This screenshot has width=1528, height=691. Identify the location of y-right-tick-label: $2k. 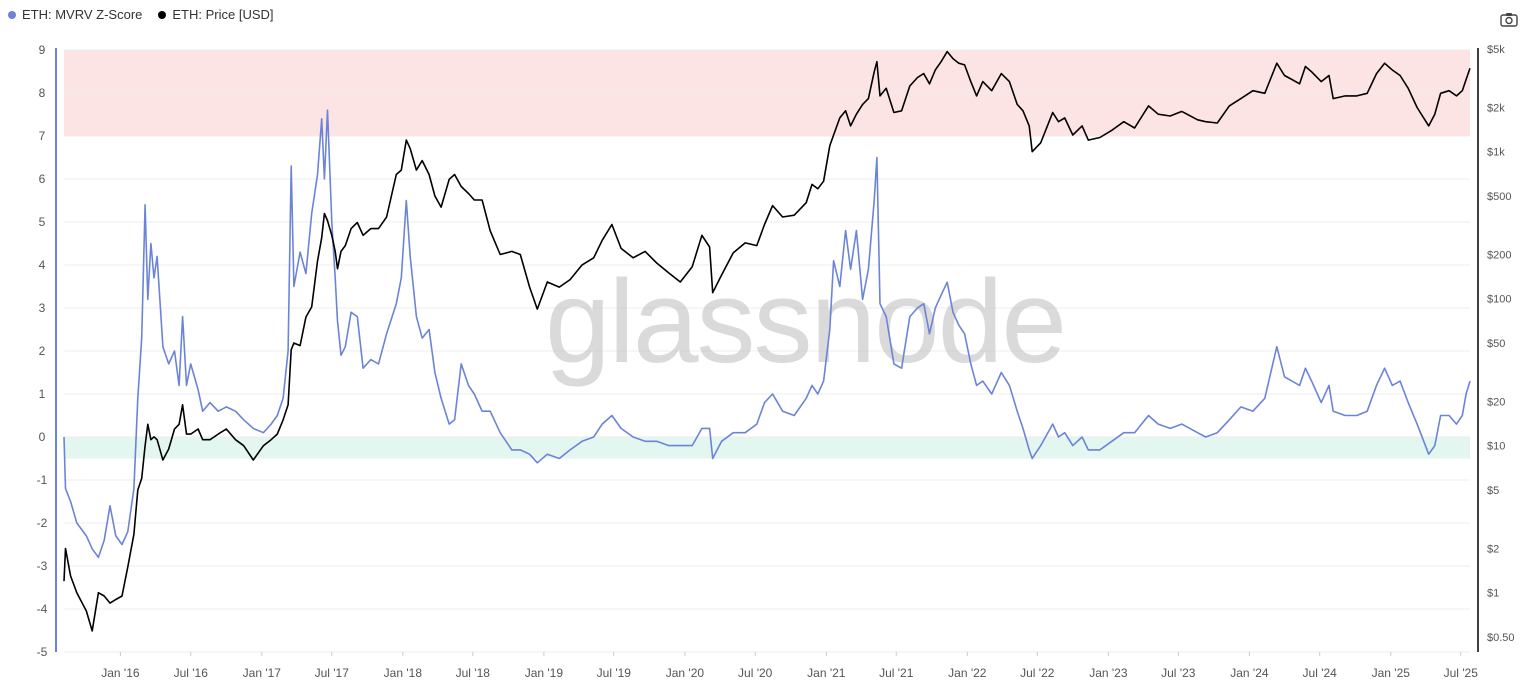
(1496, 108).